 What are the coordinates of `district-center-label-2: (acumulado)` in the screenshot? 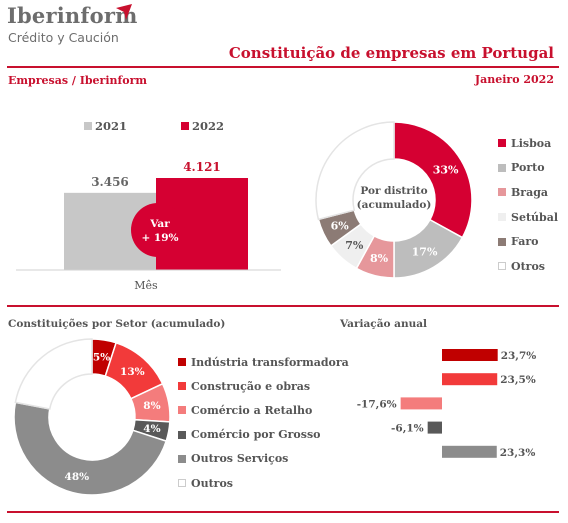 It's located at (394, 205).